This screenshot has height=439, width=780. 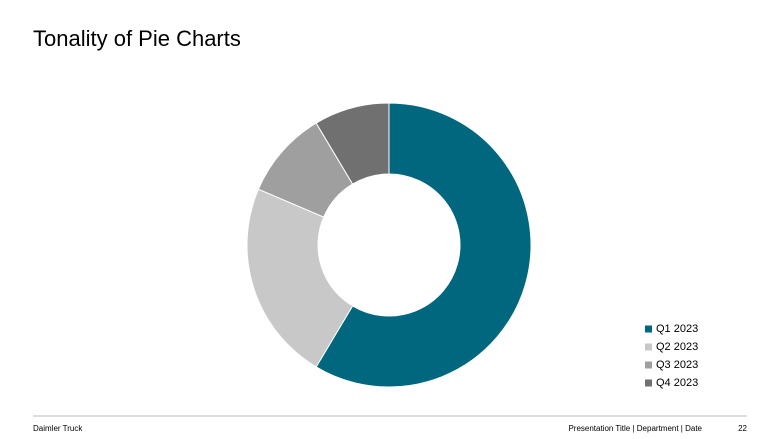 What do you see at coordinates (677, 383) in the screenshot?
I see `legend-label: Q4 2023` at bounding box center [677, 383].